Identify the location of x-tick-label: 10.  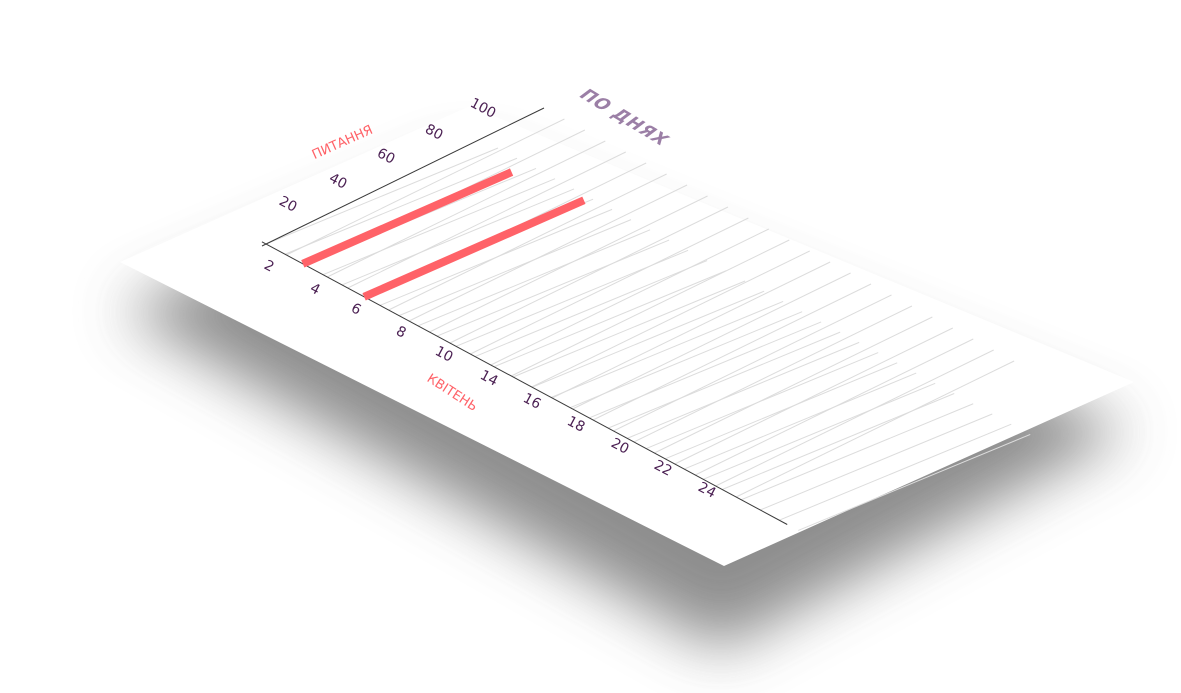
(443, 354).